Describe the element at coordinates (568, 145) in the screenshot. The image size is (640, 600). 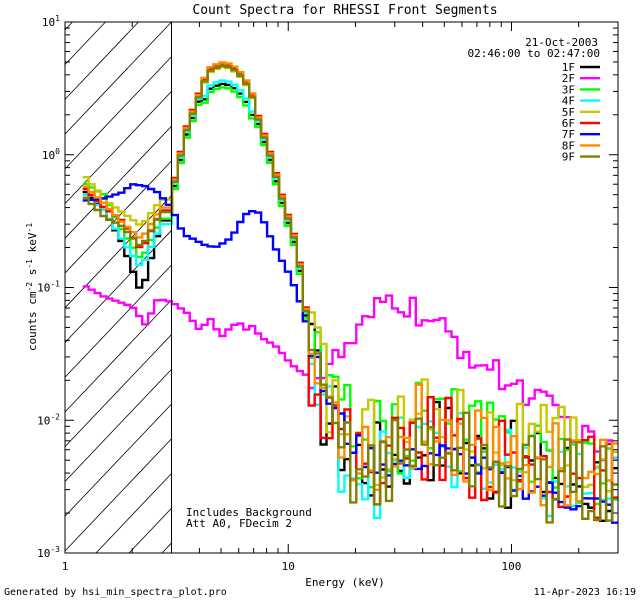
I see `legend-label-8F: 8F` at that location.